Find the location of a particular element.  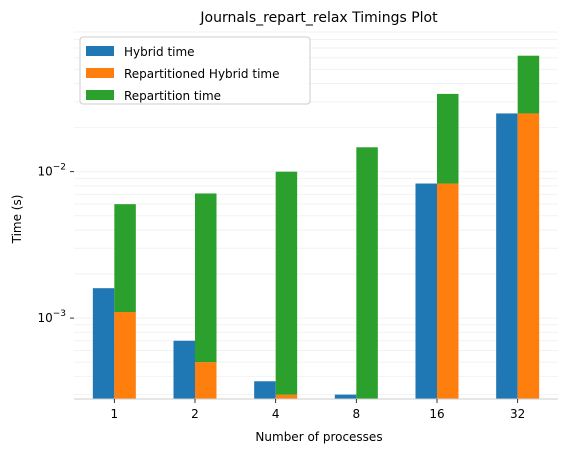

y-axis-label: Time (s) is located at coordinates (17, 220).